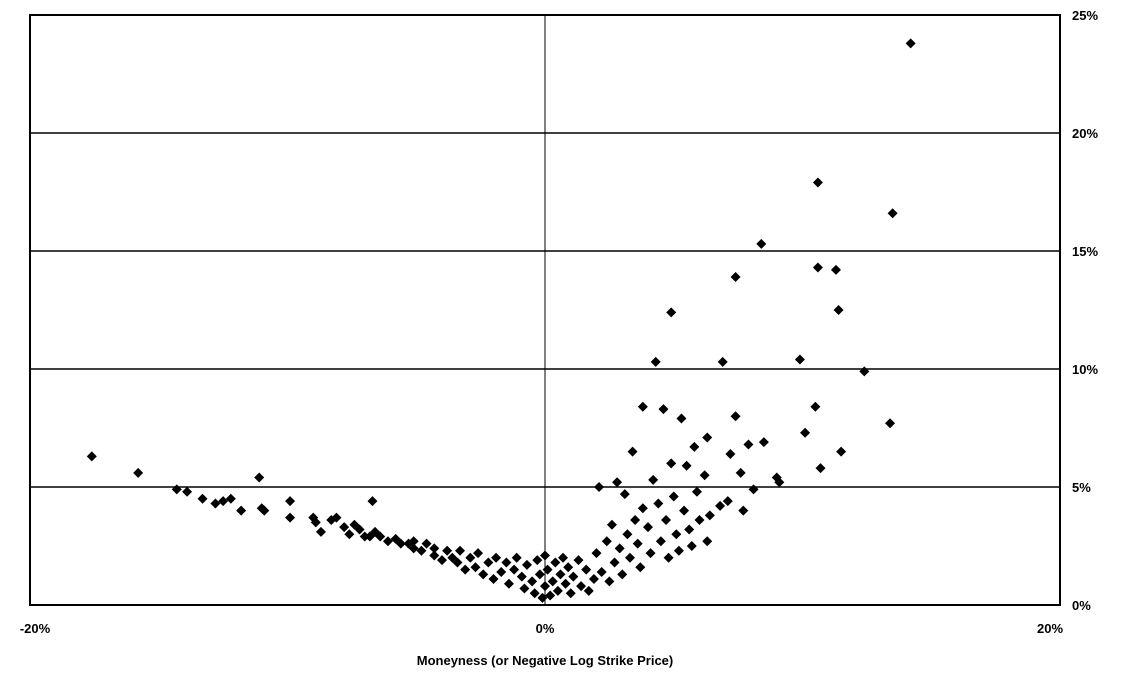 The height and width of the screenshot is (676, 1123). What do you see at coordinates (35, 628) in the screenshot?
I see `x-tick-label: -20%` at bounding box center [35, 628].